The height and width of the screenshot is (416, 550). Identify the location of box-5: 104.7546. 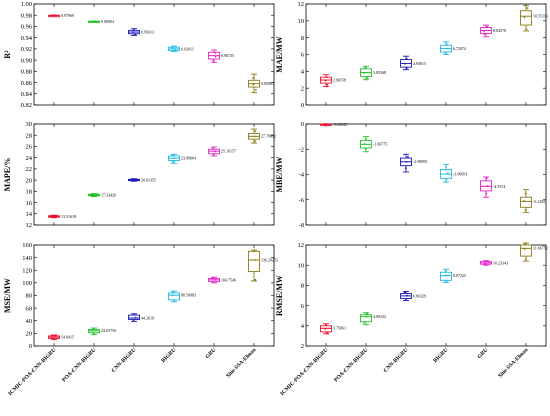
(223, 280).